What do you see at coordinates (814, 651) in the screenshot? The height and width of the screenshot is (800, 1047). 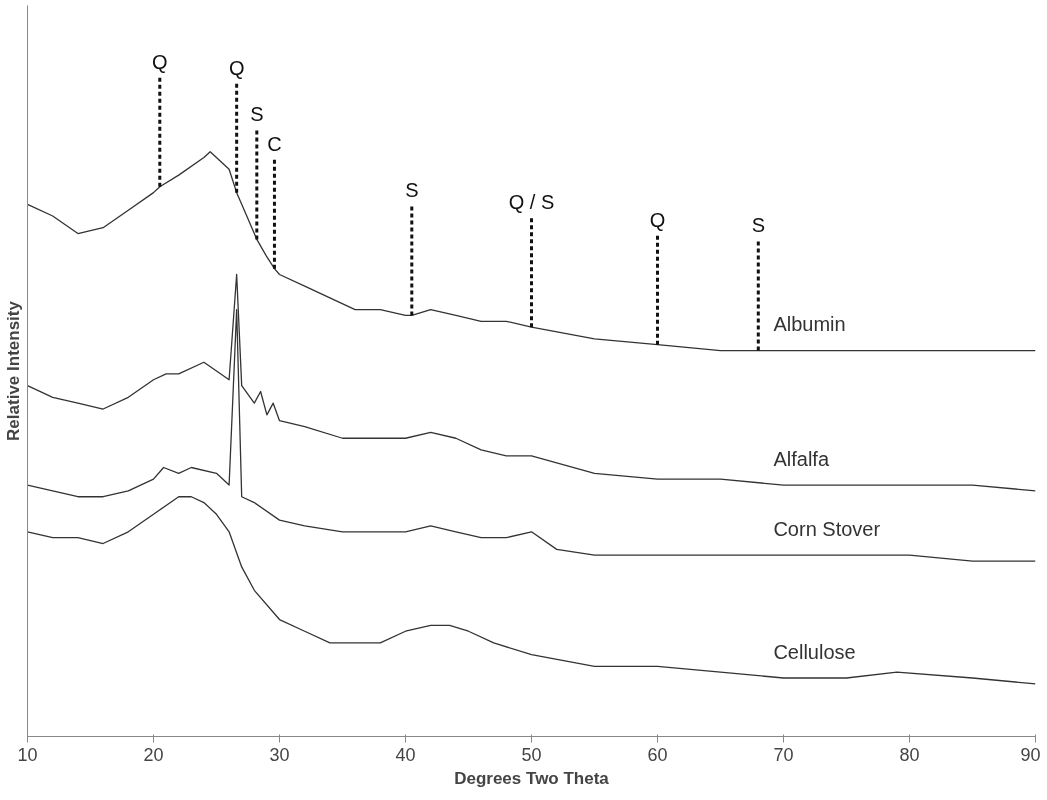 I see `series-label: Cellulose` at bounding box center [814, 651].